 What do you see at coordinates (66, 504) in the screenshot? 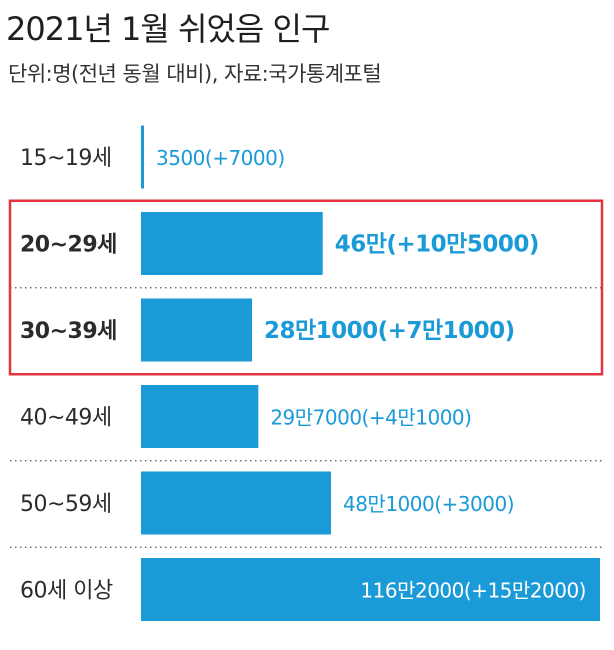
I see `category-label: 50~59세` at bounding box center [66, 504].